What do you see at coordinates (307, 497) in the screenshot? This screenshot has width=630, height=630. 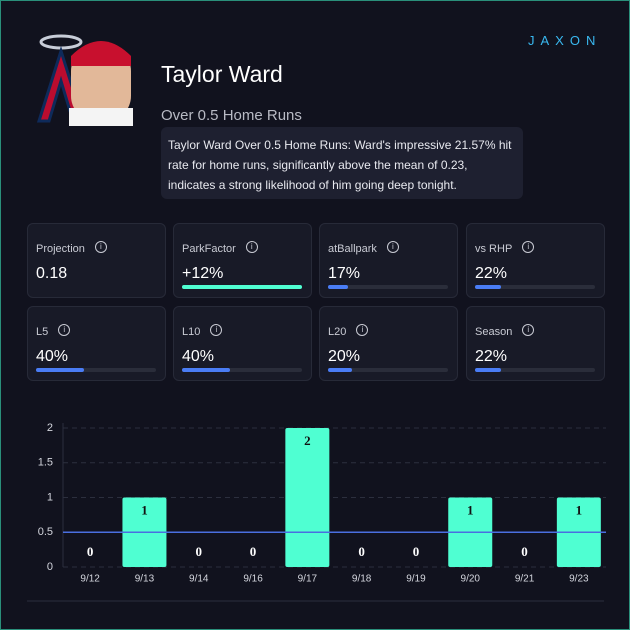 I see `bar` at bounding box center [307, 497].